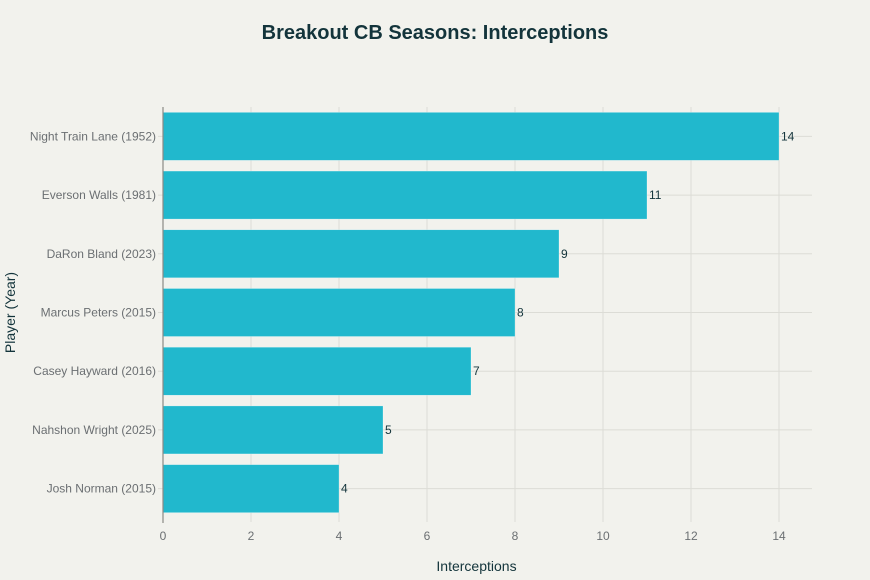  Describe the element at coordinates (779, 536) in the screenshot. I see `x-tick-label: 14` at that location.